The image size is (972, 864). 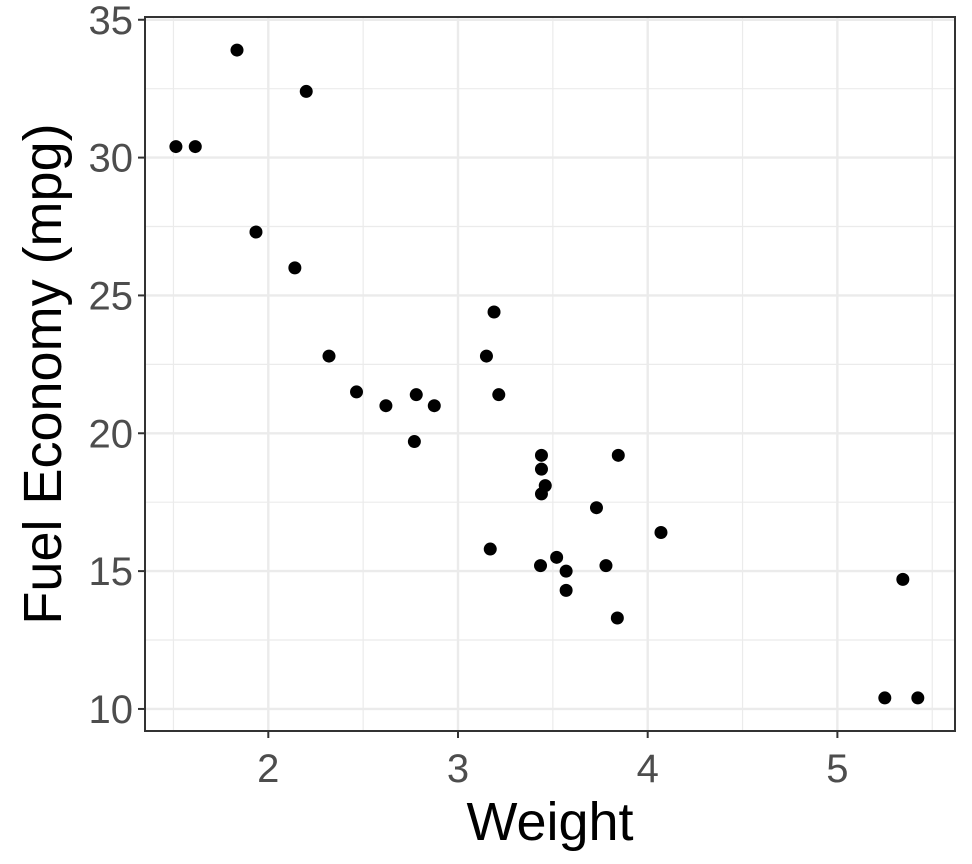 I want to click on y-tick-label: 10, so click(x=111, y=710).